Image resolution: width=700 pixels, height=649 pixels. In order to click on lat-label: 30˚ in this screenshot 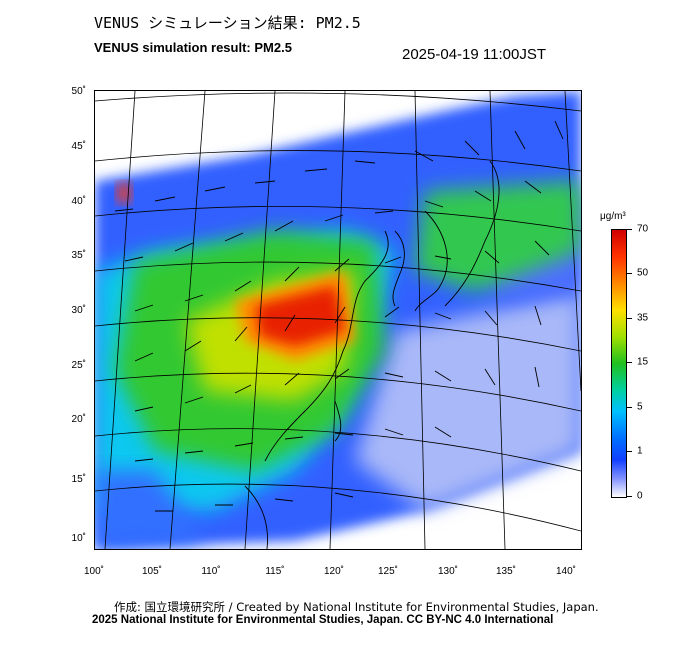, I will do `click(78, 310)`.